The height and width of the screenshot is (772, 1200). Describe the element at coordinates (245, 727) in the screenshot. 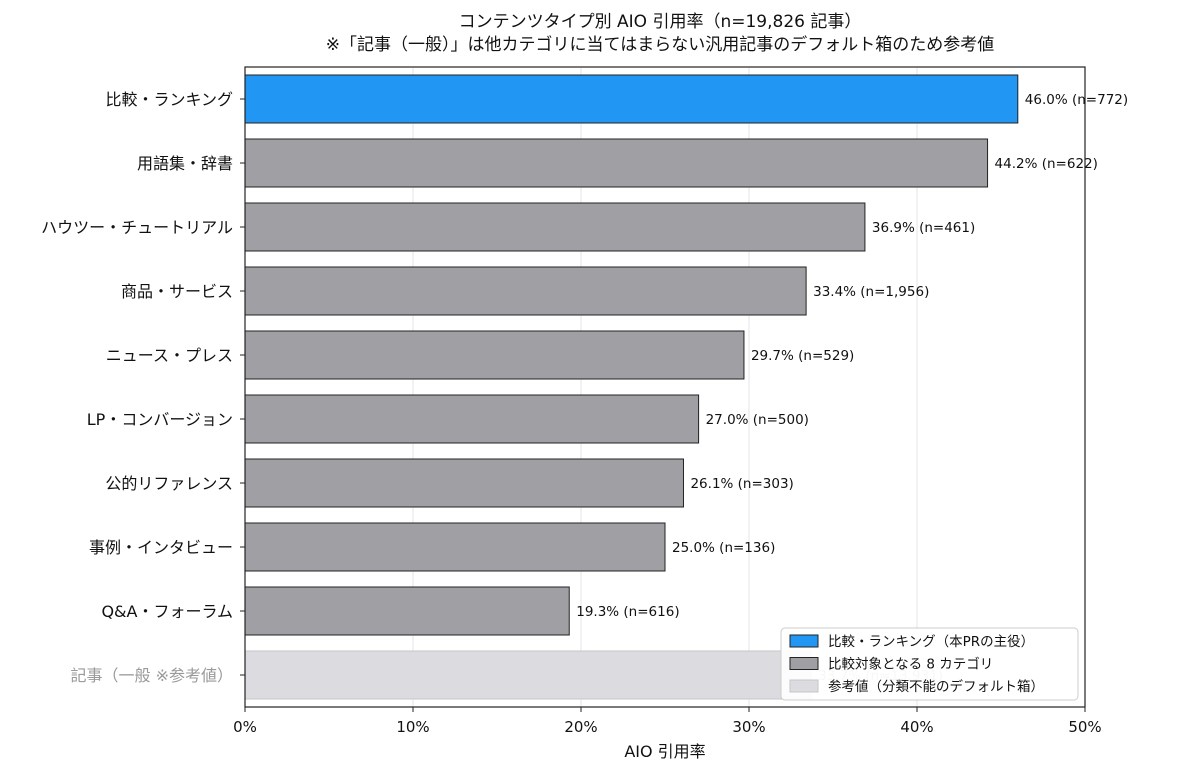

I see `x-tick-label: 0%` at that location.